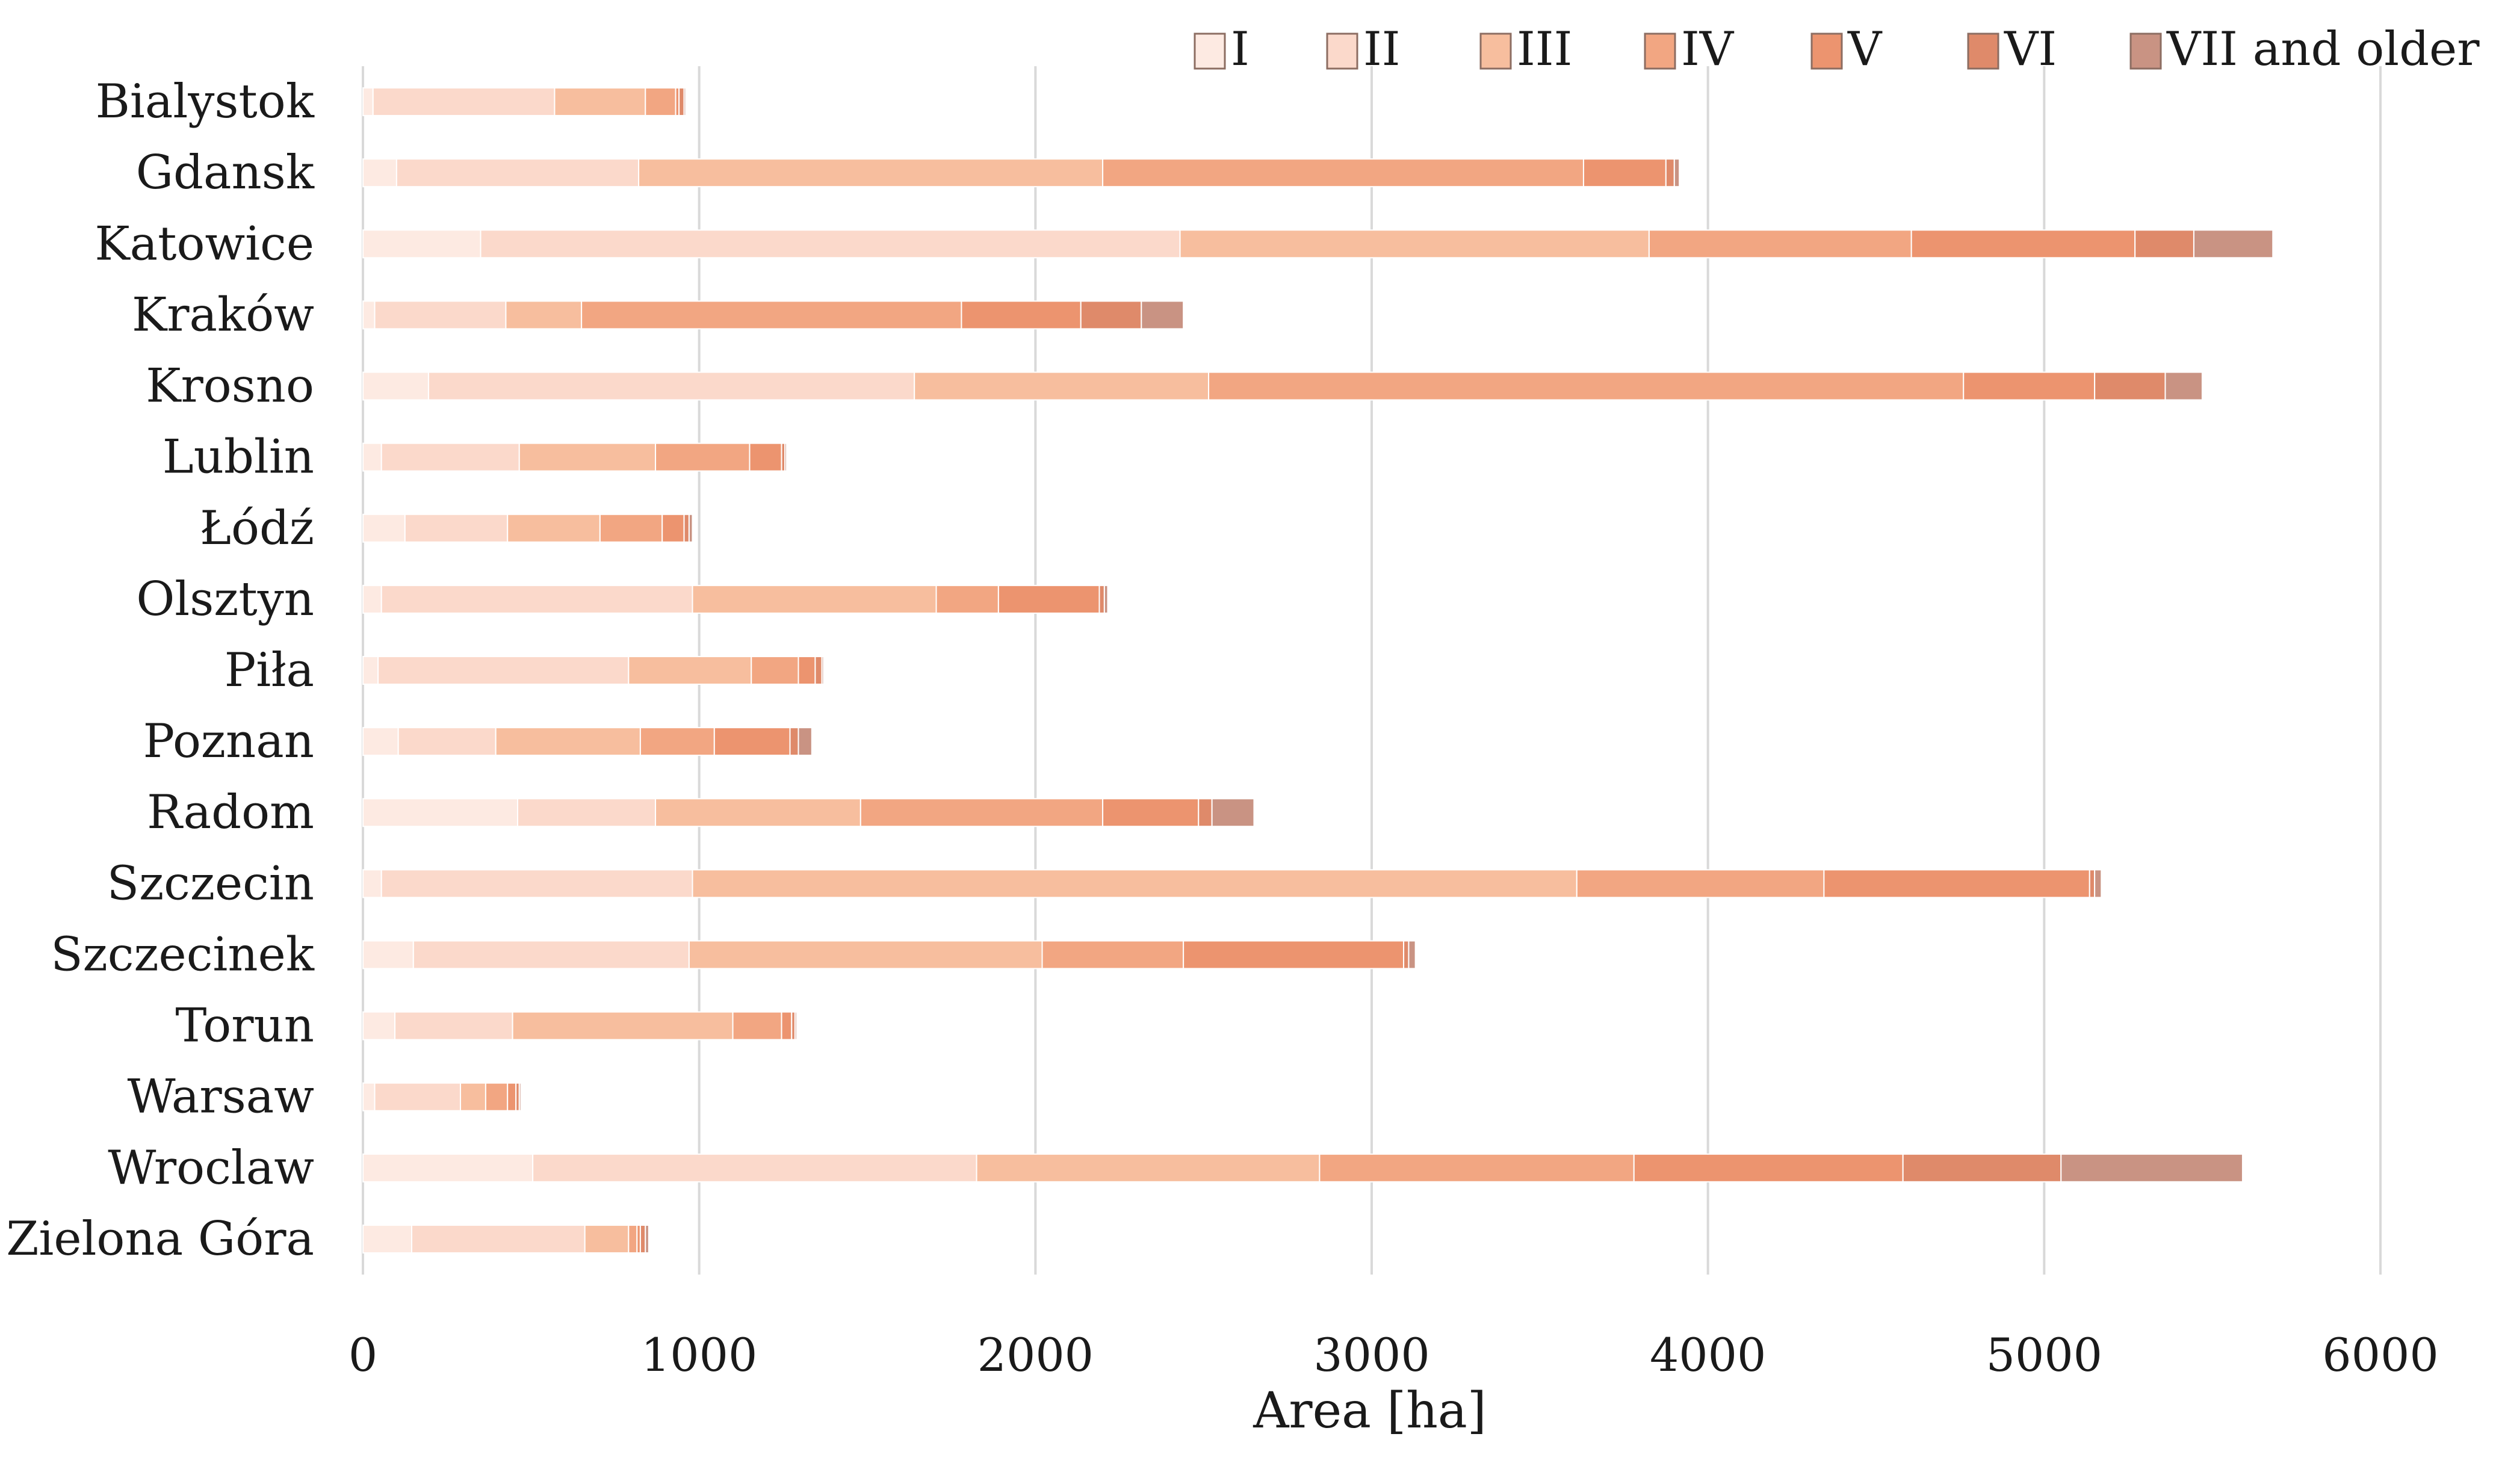 The width and height of the screenshot is (2493, 1484). Describe the element at coordinates (503, 670) in the screenshot. I see `bar-segment: Piła – II: 745` at that location.